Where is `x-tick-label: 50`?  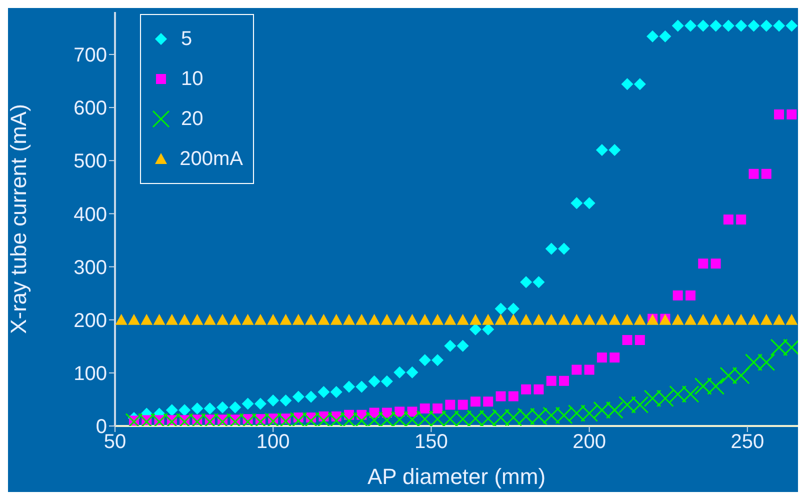
x-tick-label: 50 is located at coordinates (115, 442).